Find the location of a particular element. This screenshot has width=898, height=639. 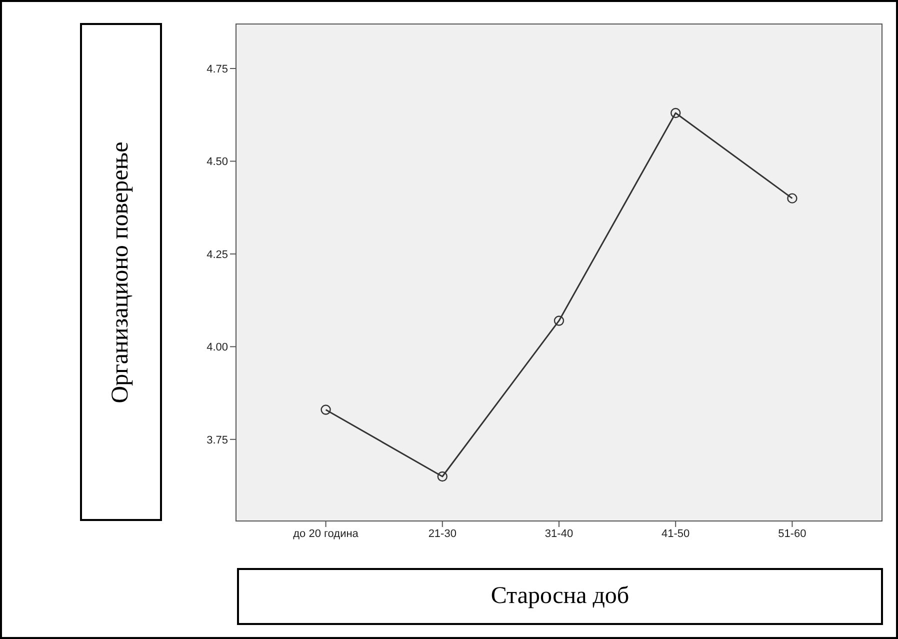

x-tick-label: 31-40 is located at coordinates (559, 534).